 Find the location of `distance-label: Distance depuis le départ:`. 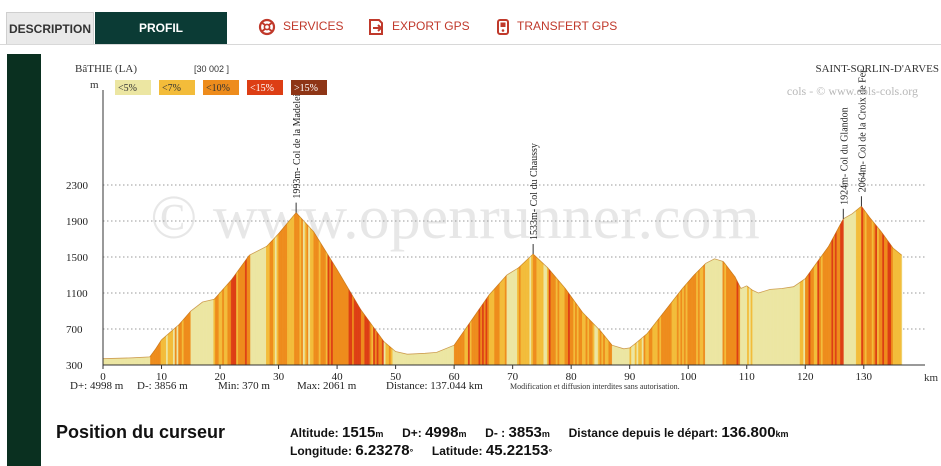

distance-label: Distance depuis le départ: is located at coordinates (643, 433).